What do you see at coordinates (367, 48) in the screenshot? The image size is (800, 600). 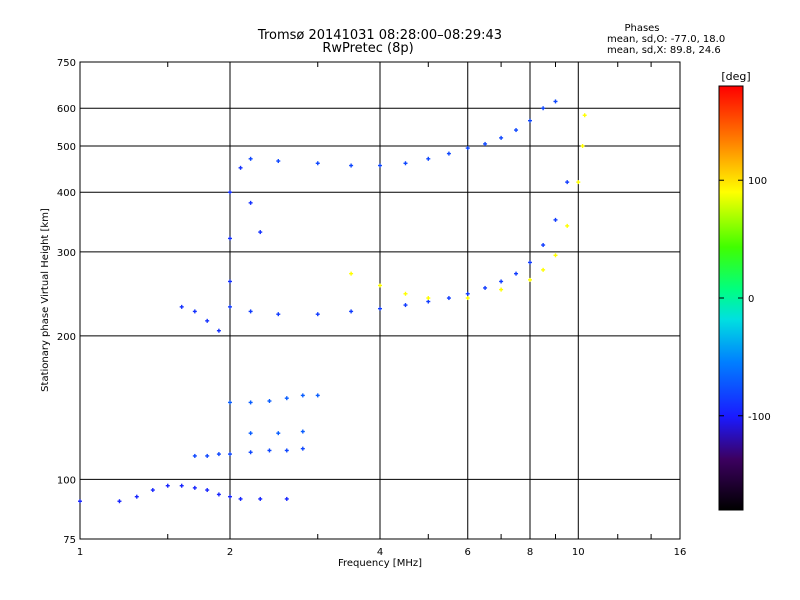 I see `chart-subtitle: RwPretec (8p)` at bounding box center [367, 48].